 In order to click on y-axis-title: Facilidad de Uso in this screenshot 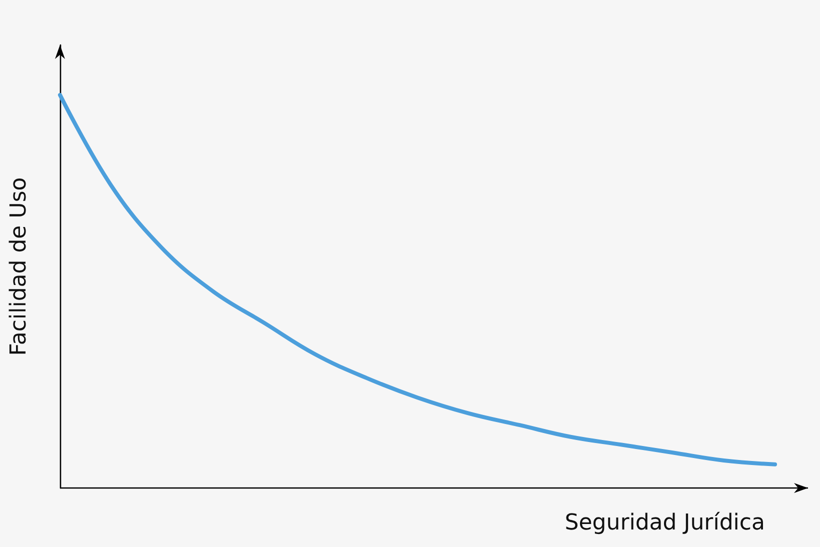, I will do `click(19, 266)`.